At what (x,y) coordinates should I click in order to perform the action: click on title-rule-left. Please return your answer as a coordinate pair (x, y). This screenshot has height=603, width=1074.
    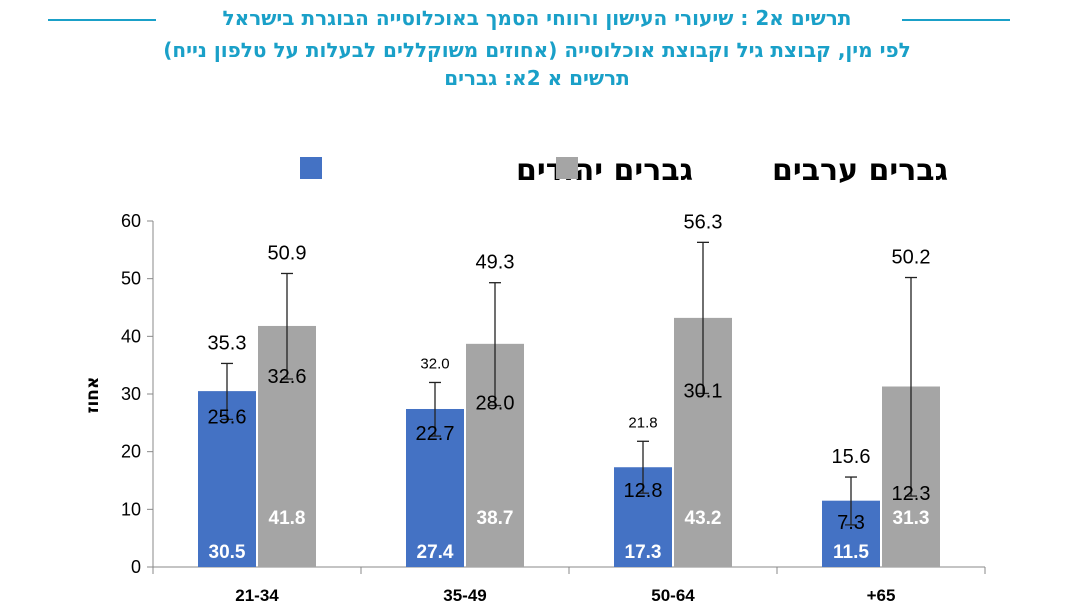
    Looking at the image, I should click on (102, 20).